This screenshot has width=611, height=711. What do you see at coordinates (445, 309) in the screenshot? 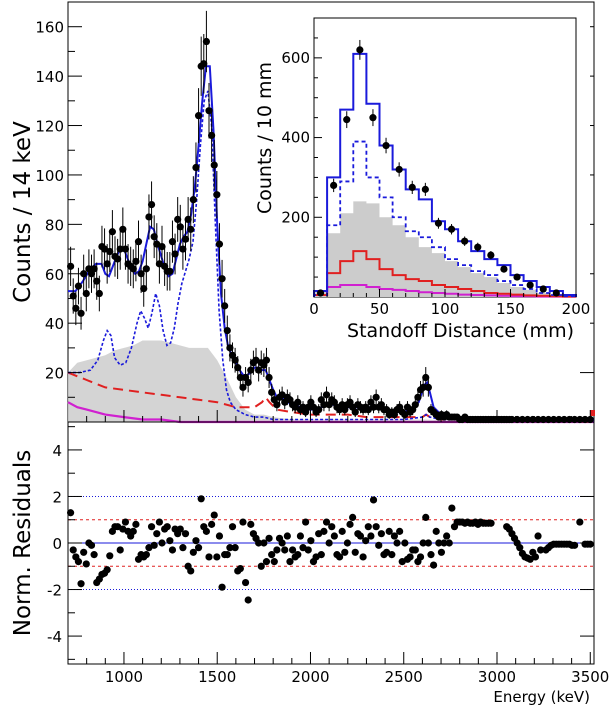
I see `inset-x-tick-label: 100` at bounding box center [445, 309].